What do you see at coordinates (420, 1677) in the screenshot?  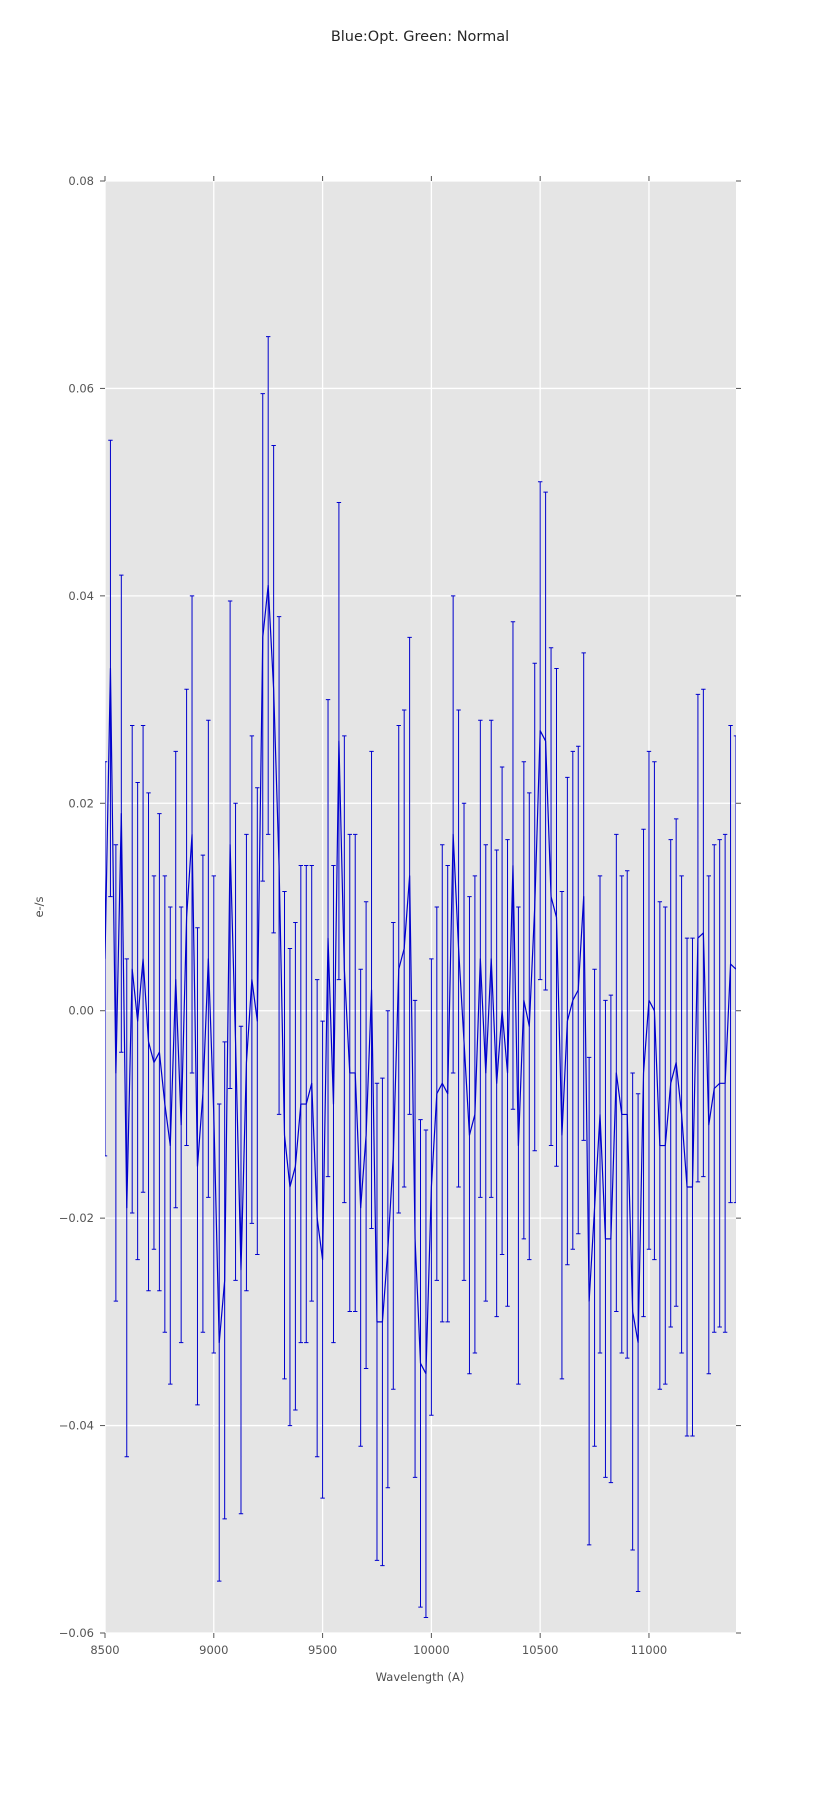 I see `x-axis-label: Wavelength (A)` at bounding box center [420, 1677].